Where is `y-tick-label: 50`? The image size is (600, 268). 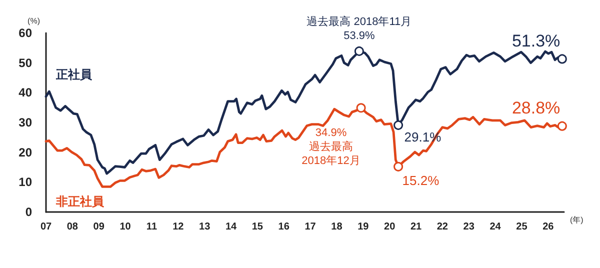 y-tick-label: 50 is located at coordinates (25, 63).